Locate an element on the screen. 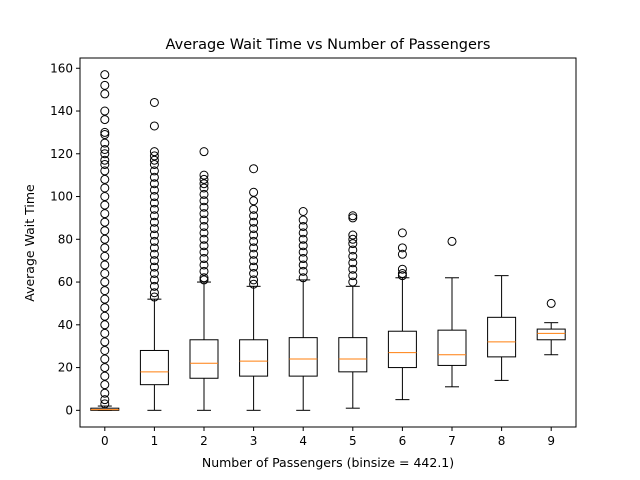 This screenshot has height=480, width=640. x-tick-label: 1 is located at coordinates (155, 441).